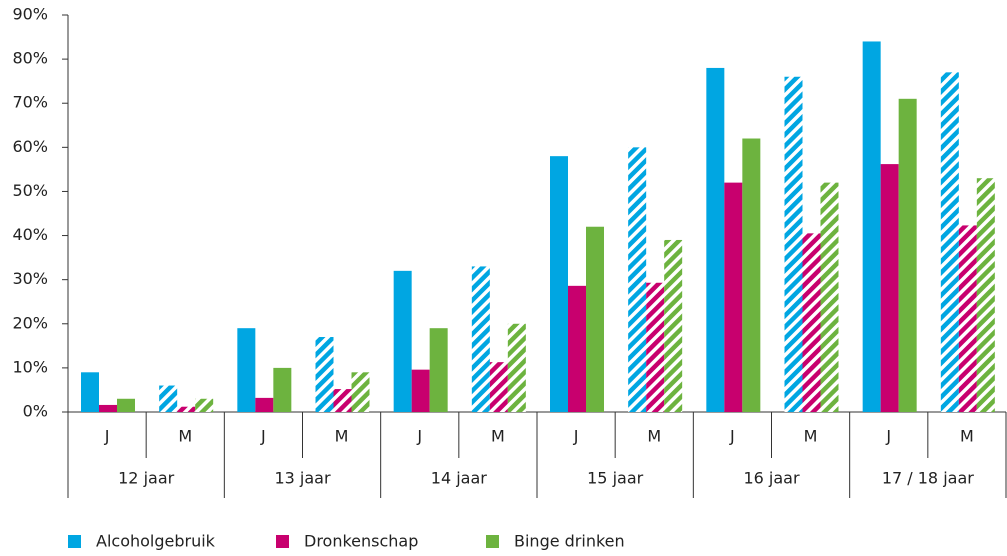 The image size is (1007, 556). Describe the element at coordinates (771, 478) in the screenshot. I see `group-label: 16 jaar` at that location.